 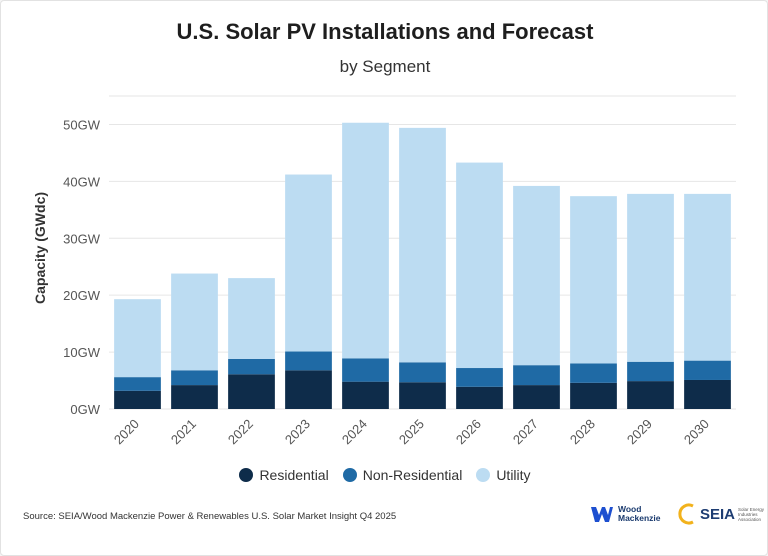 What do you see at coordinates (240, 431) in the screenshot?
I see `x-tick-label: 2022` at bounding box center [240, 431].